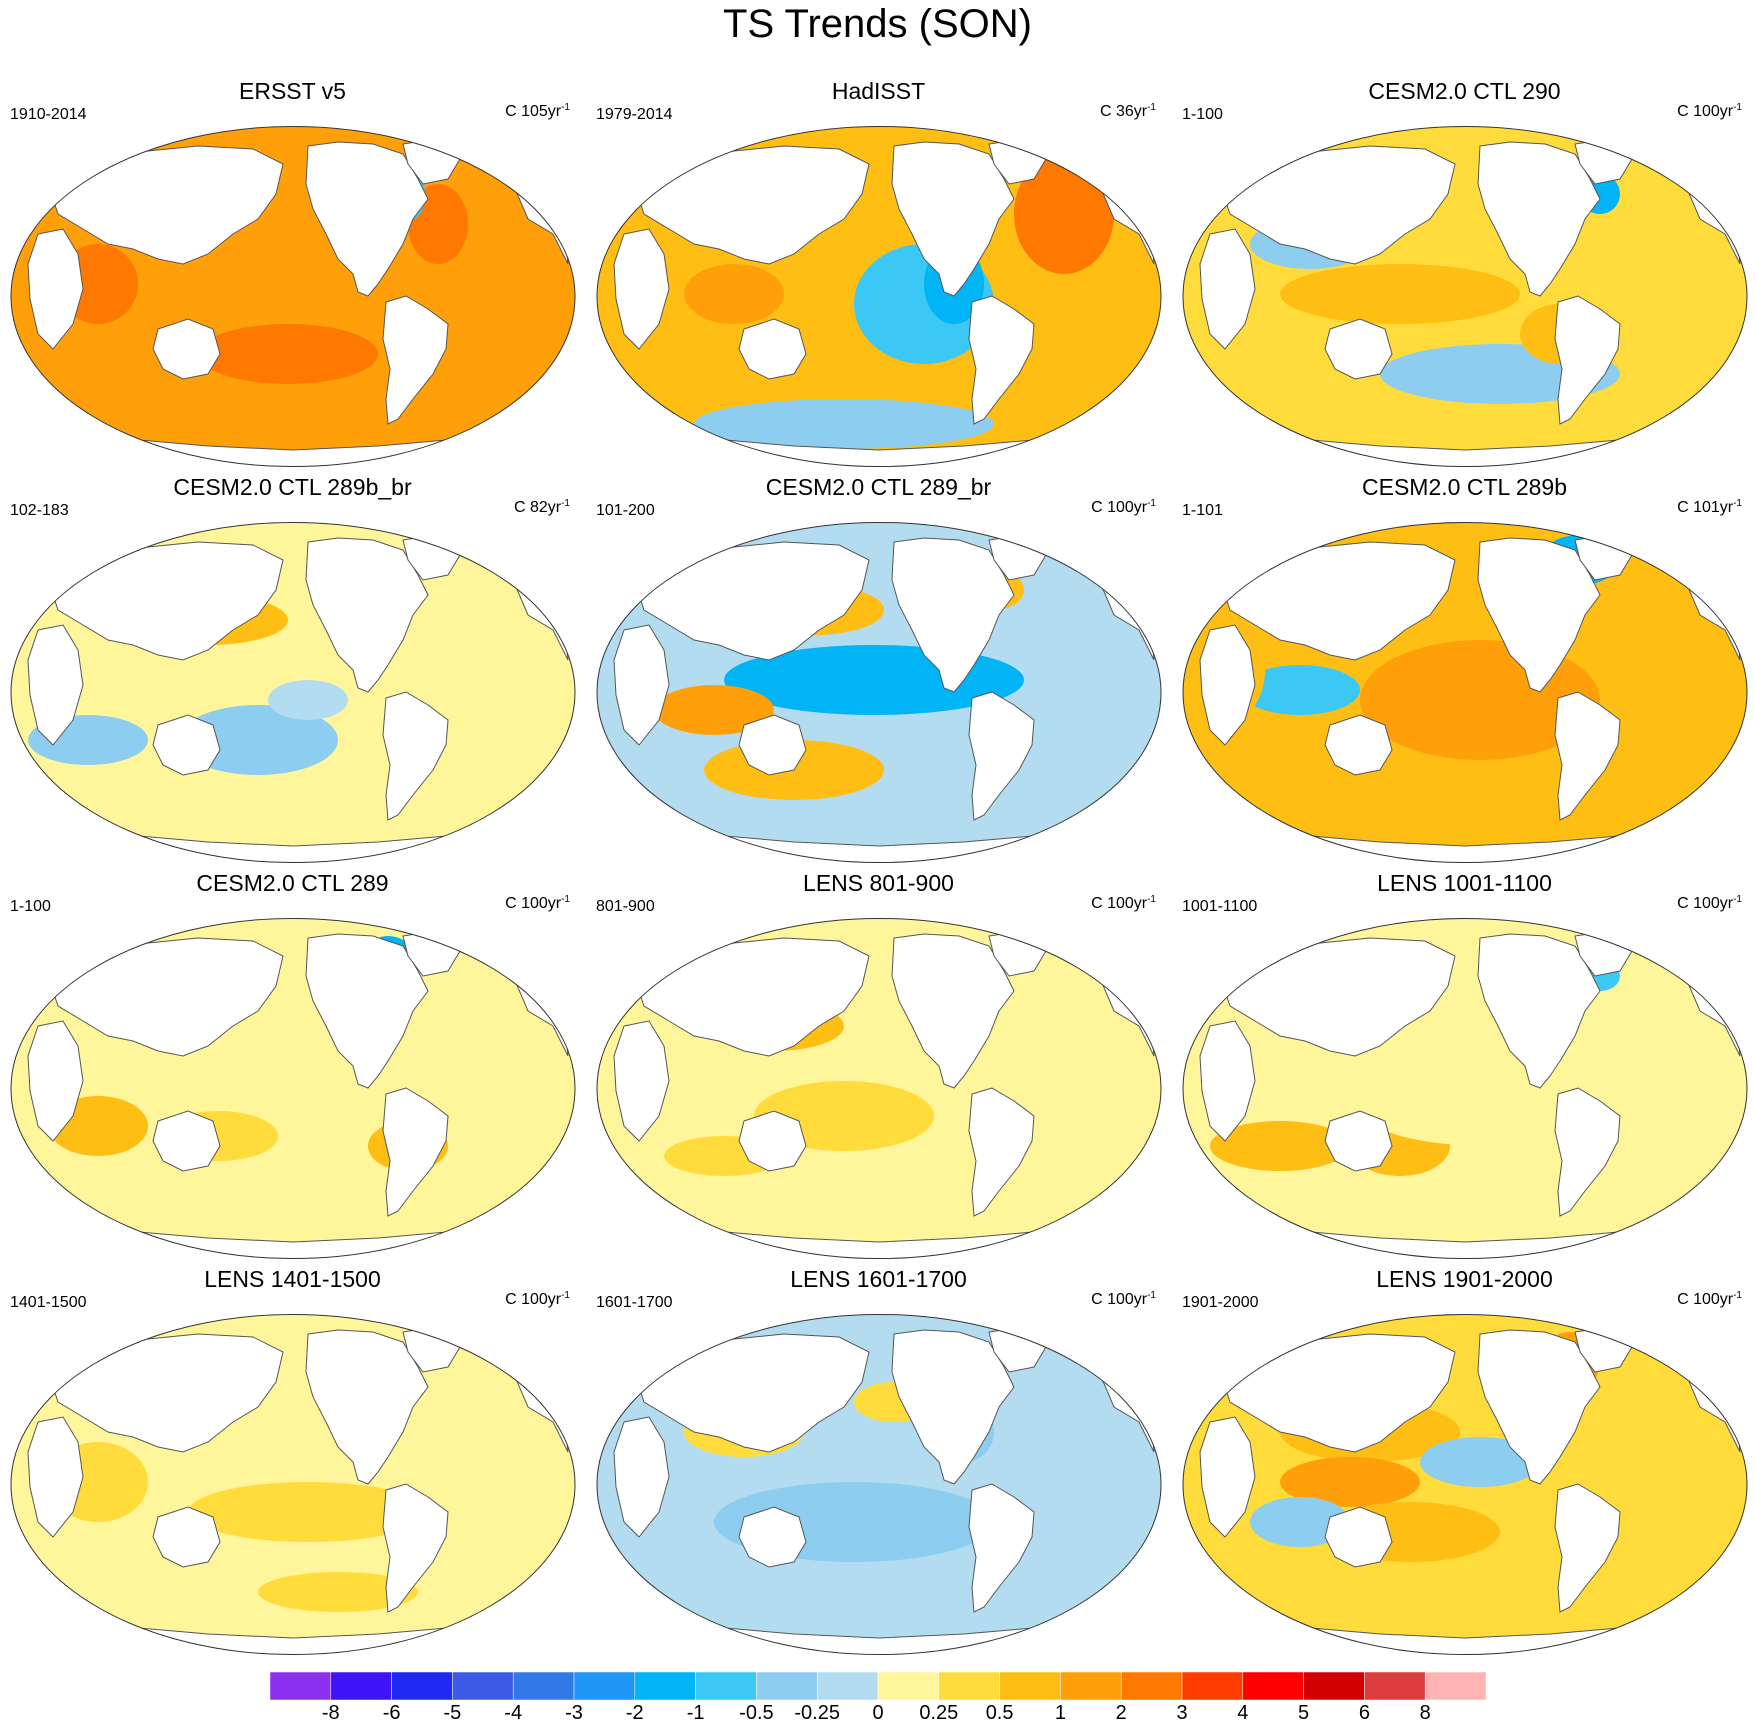 The height and width of the screenshot is (1735, 1755). I want to click on map-panel: CESM2.0 CTL 289_br 101-200 C 100yr-1, so click(878, 671).